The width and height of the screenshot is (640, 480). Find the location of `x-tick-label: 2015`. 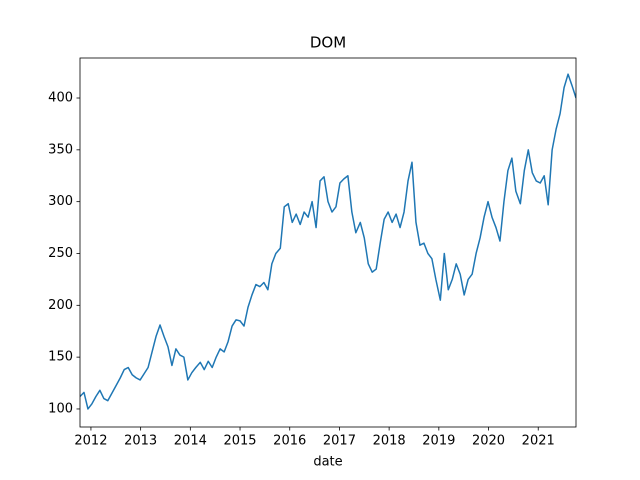

x-tick-label: 2015 is located at coordinates (239, 441).